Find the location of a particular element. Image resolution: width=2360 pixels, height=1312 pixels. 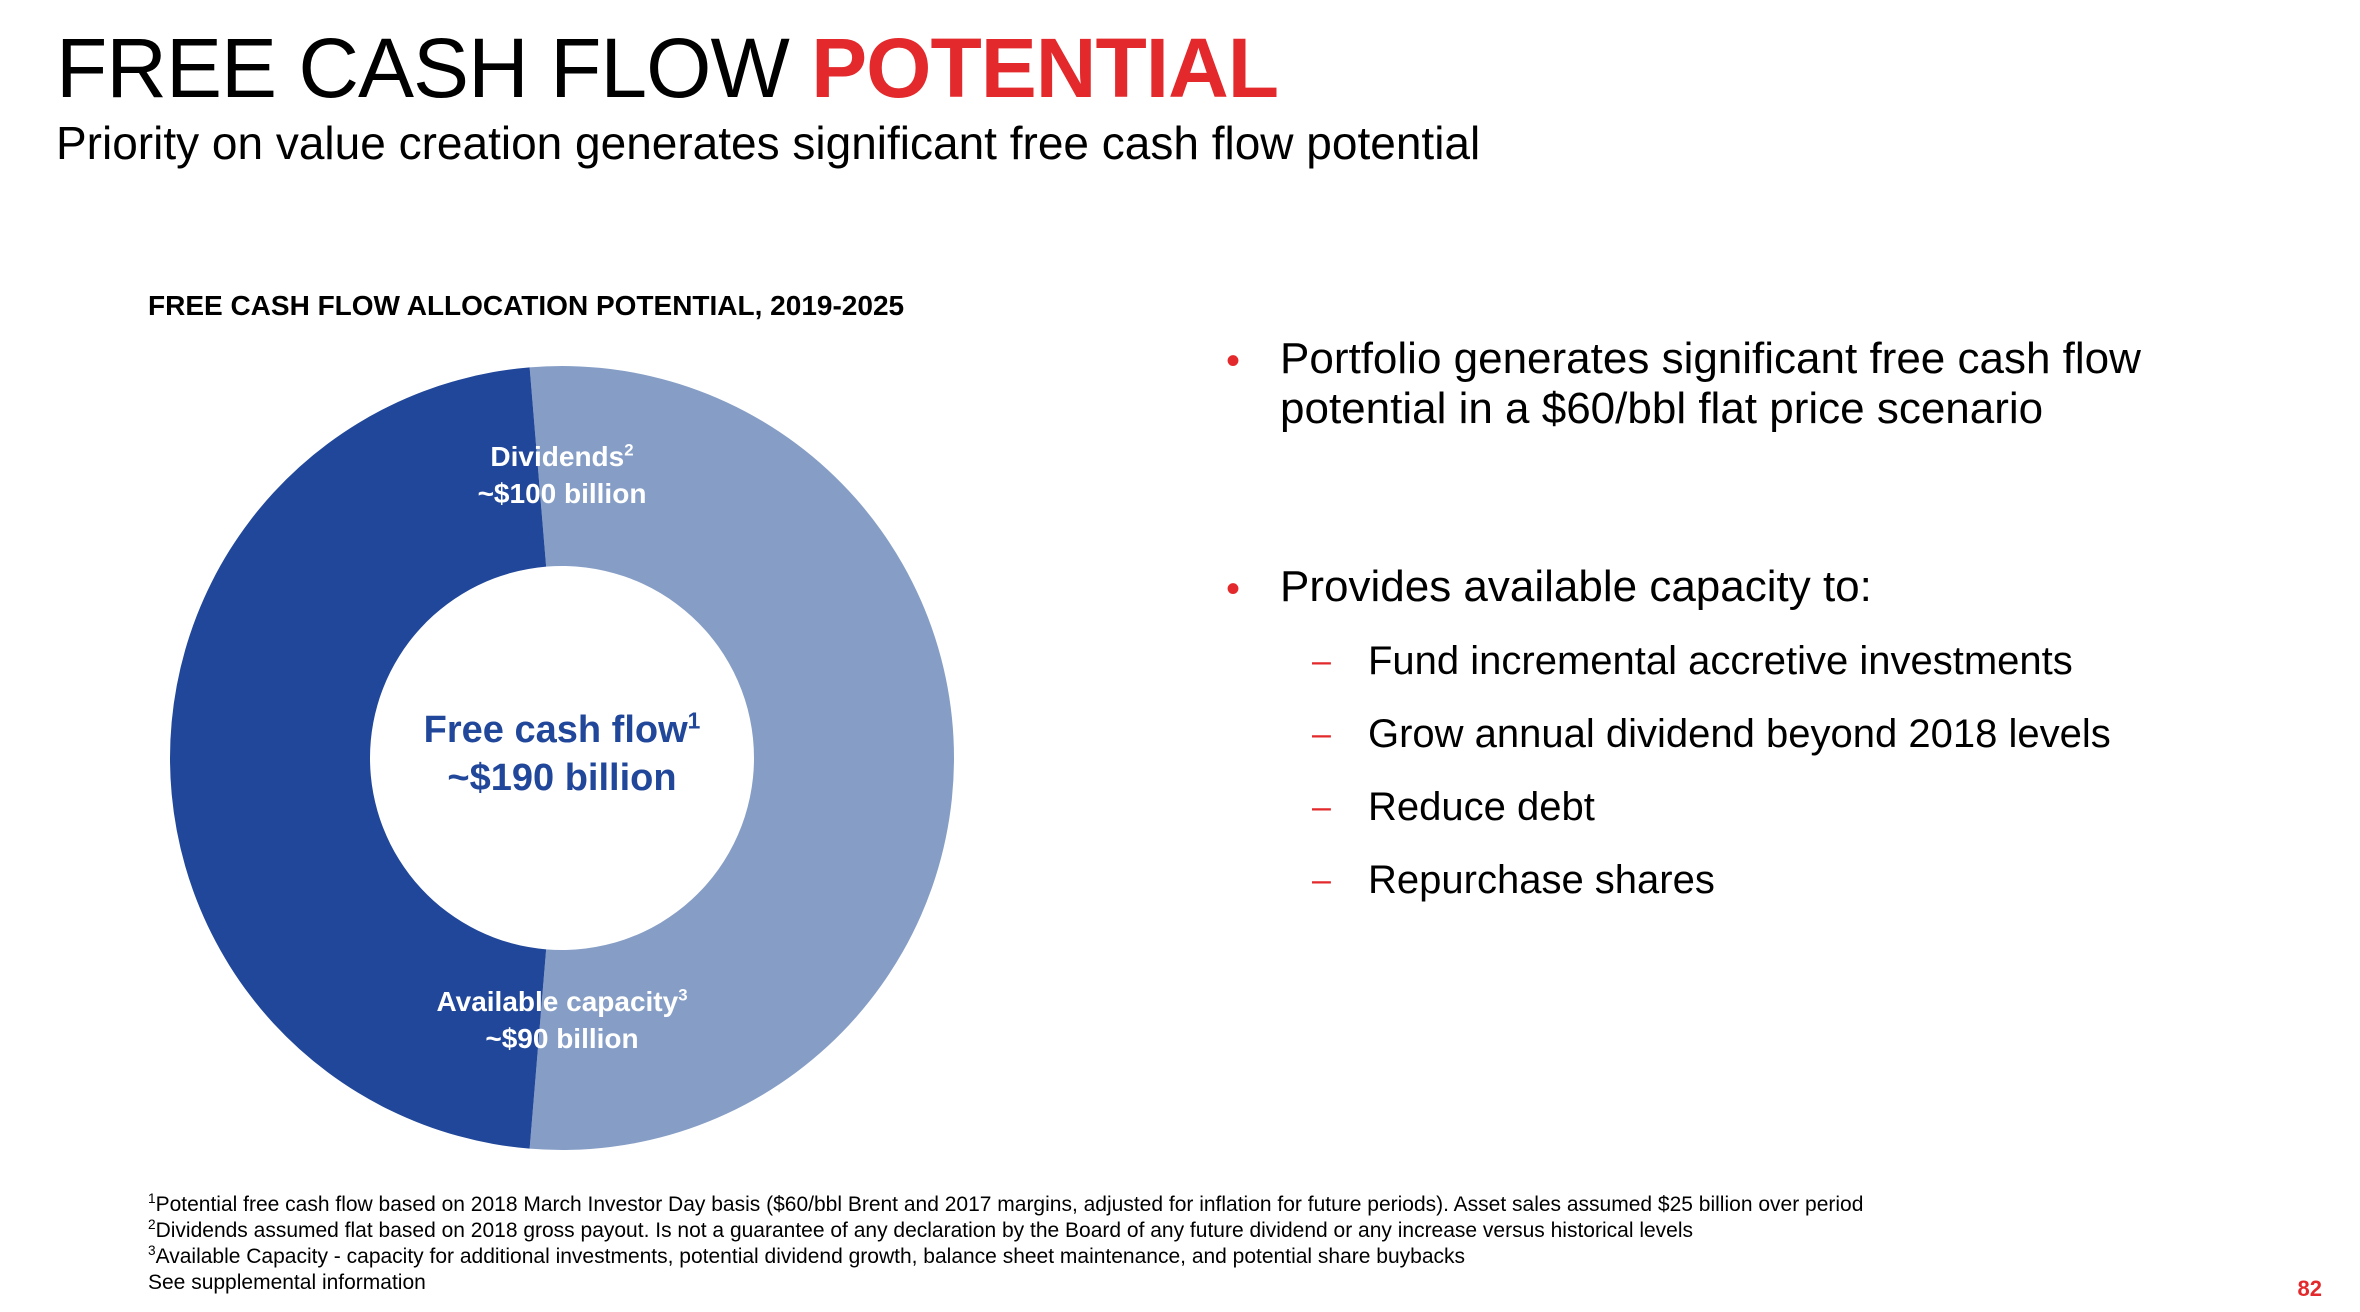

footnote-marker: 1 is located at coordinates (152, 1198).